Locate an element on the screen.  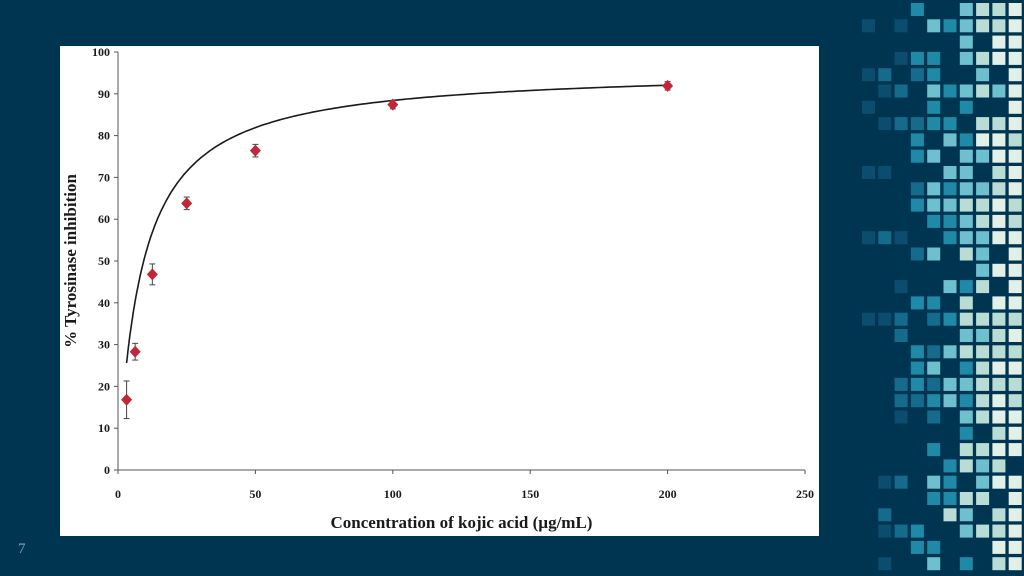
y-tick-label: 60 is located at coordinates (104, 219).